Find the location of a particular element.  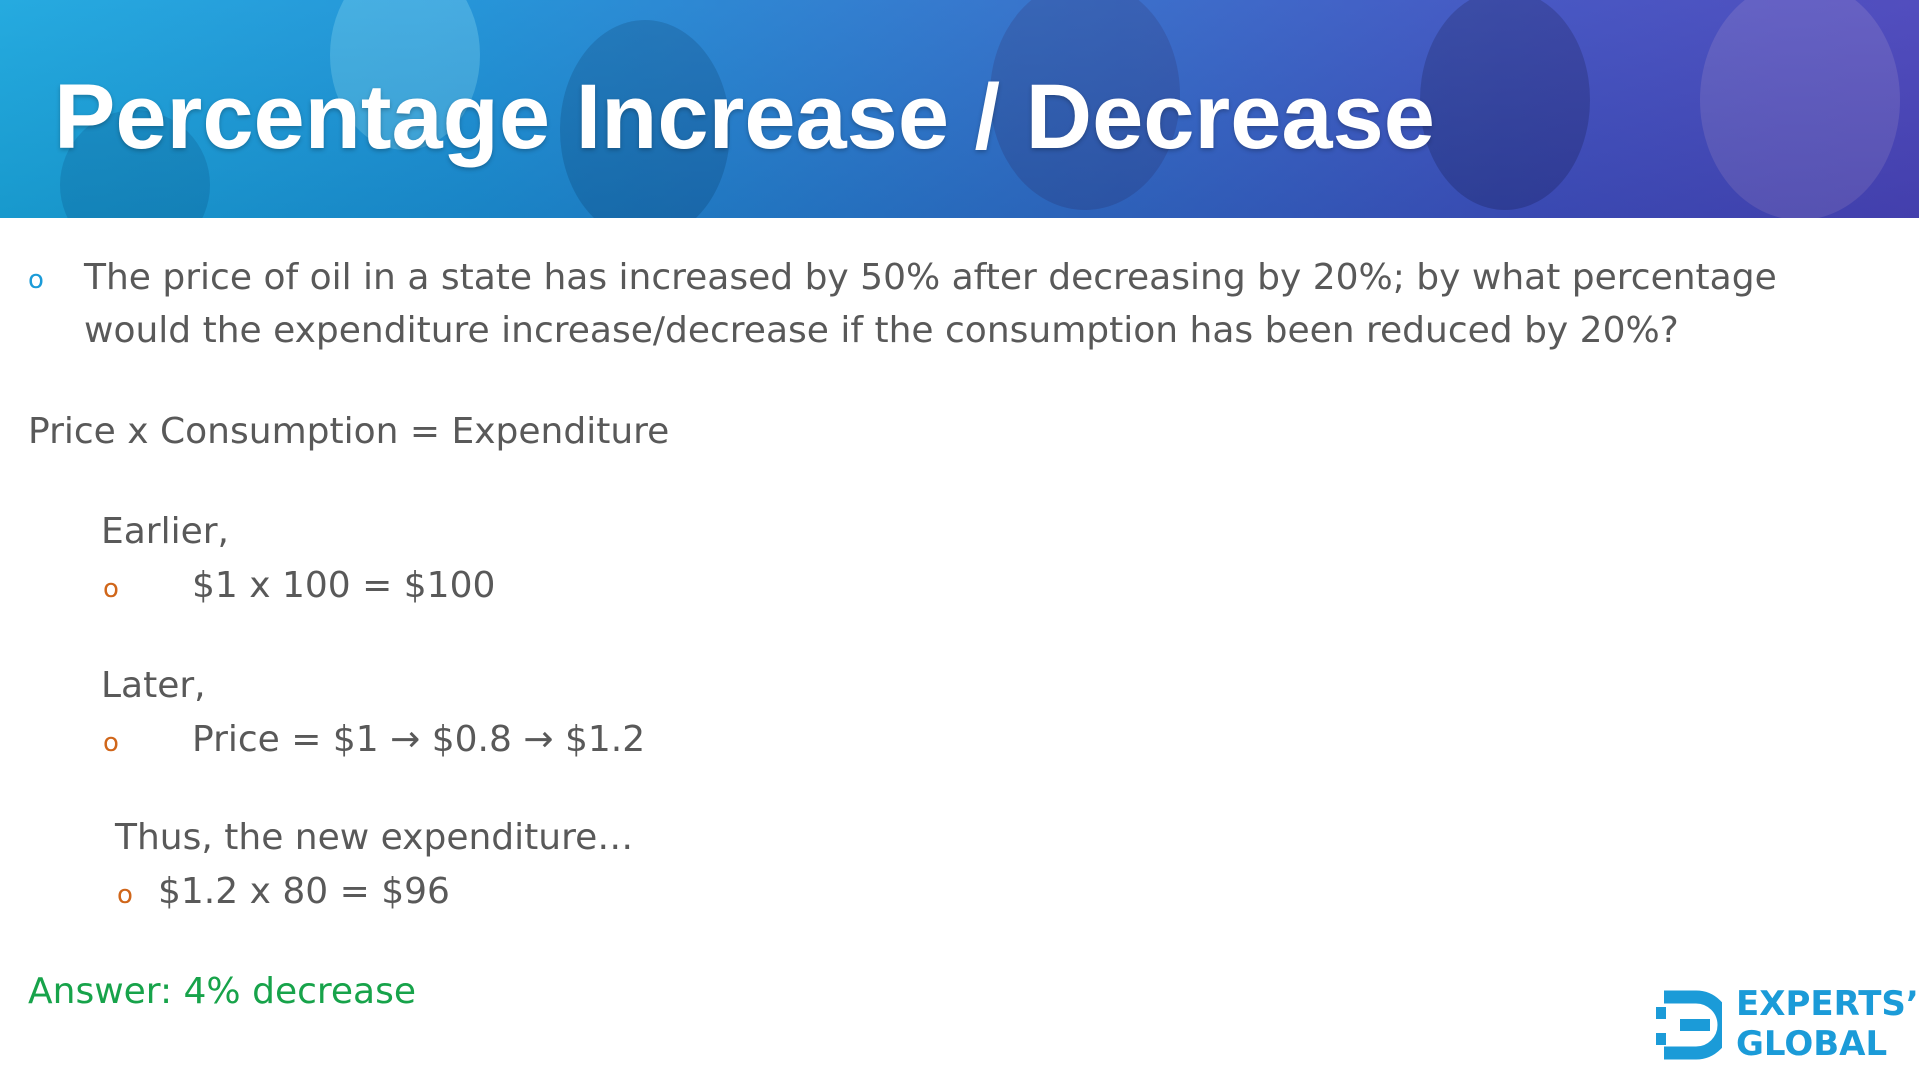

question-bullet: o is located at coordinates (36, 280).